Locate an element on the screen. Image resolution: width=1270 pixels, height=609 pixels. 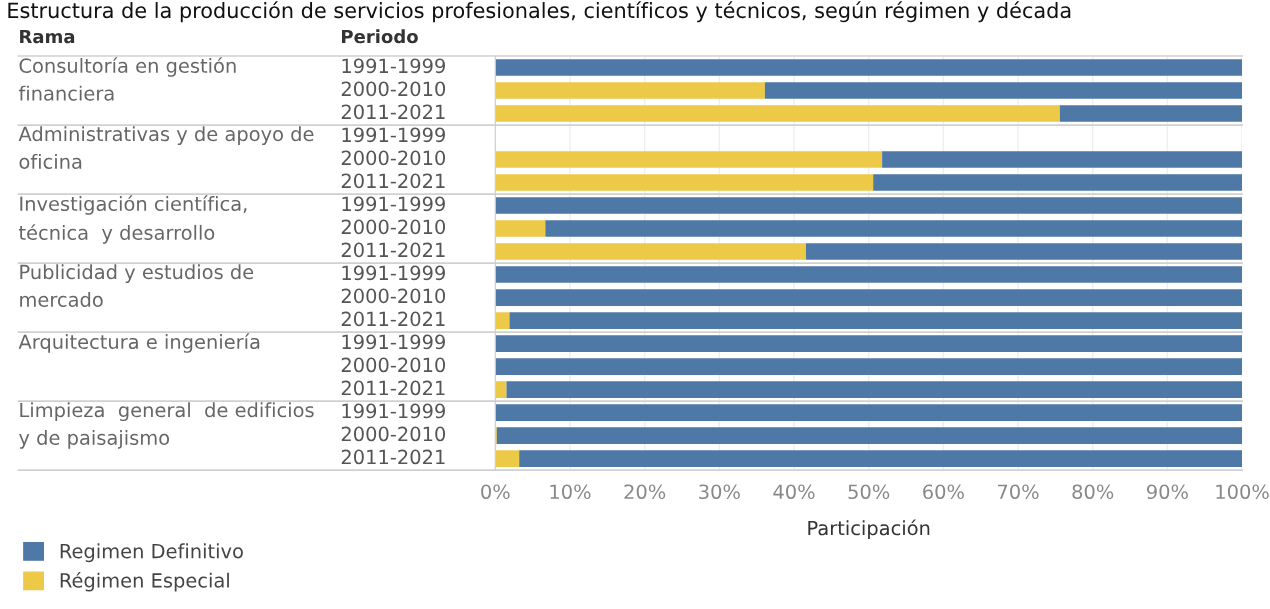
text: Administrativas y de apoyo de oficina is located at coordinates (166, 147).